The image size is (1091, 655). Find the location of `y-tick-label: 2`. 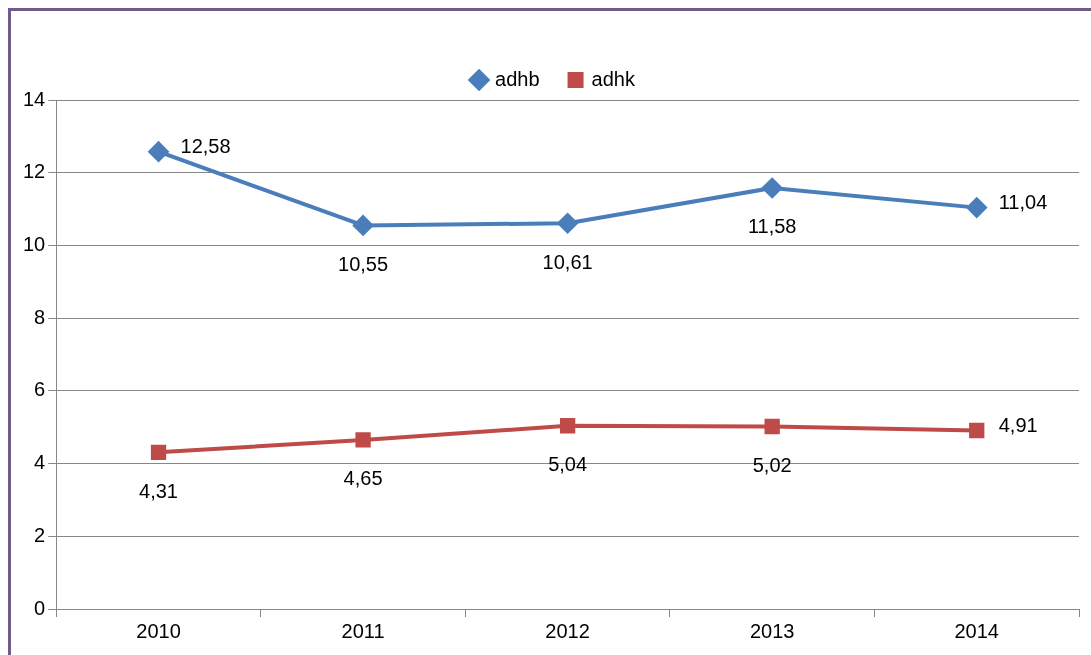

y-tick-label: 2 is located at coordinates (40, 534).